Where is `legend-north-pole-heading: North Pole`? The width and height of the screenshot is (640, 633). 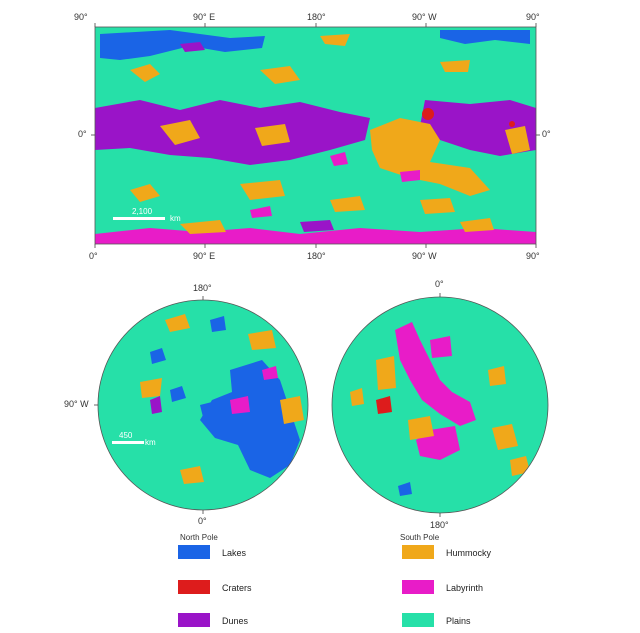 legend-north-pole-heading: North Pole is located at coordinates (199, 537).